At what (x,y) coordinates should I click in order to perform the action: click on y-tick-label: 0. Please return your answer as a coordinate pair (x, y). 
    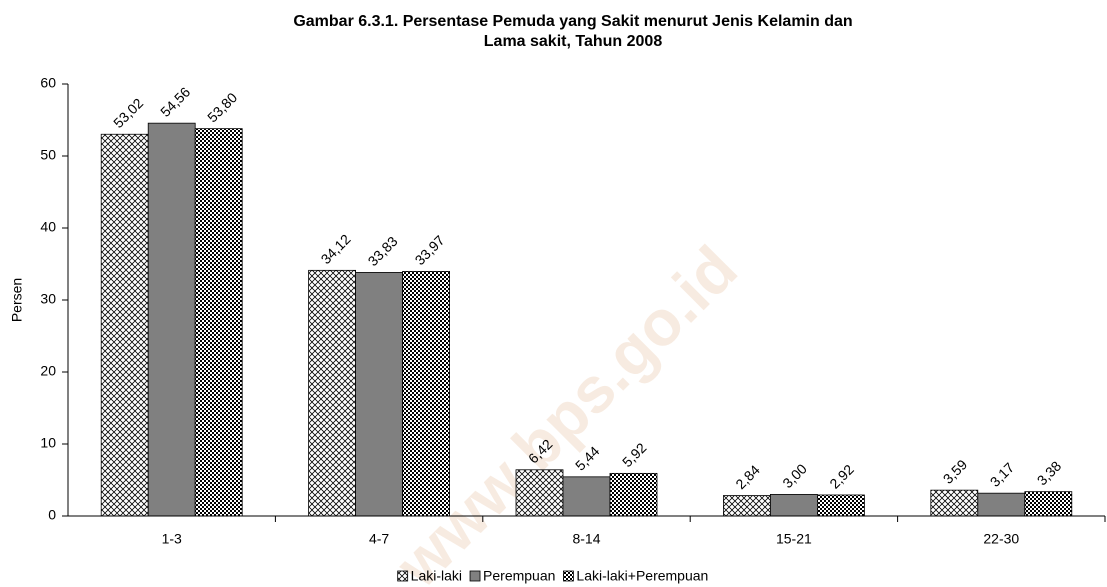
    Looking at the image, I should click on (52, 515).